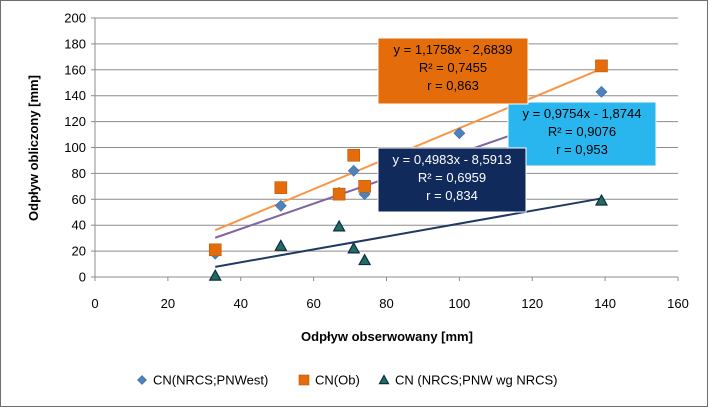 This screenshot has width=710, height=409. I want to click on data-point-s1-p3, so click(354, 155).